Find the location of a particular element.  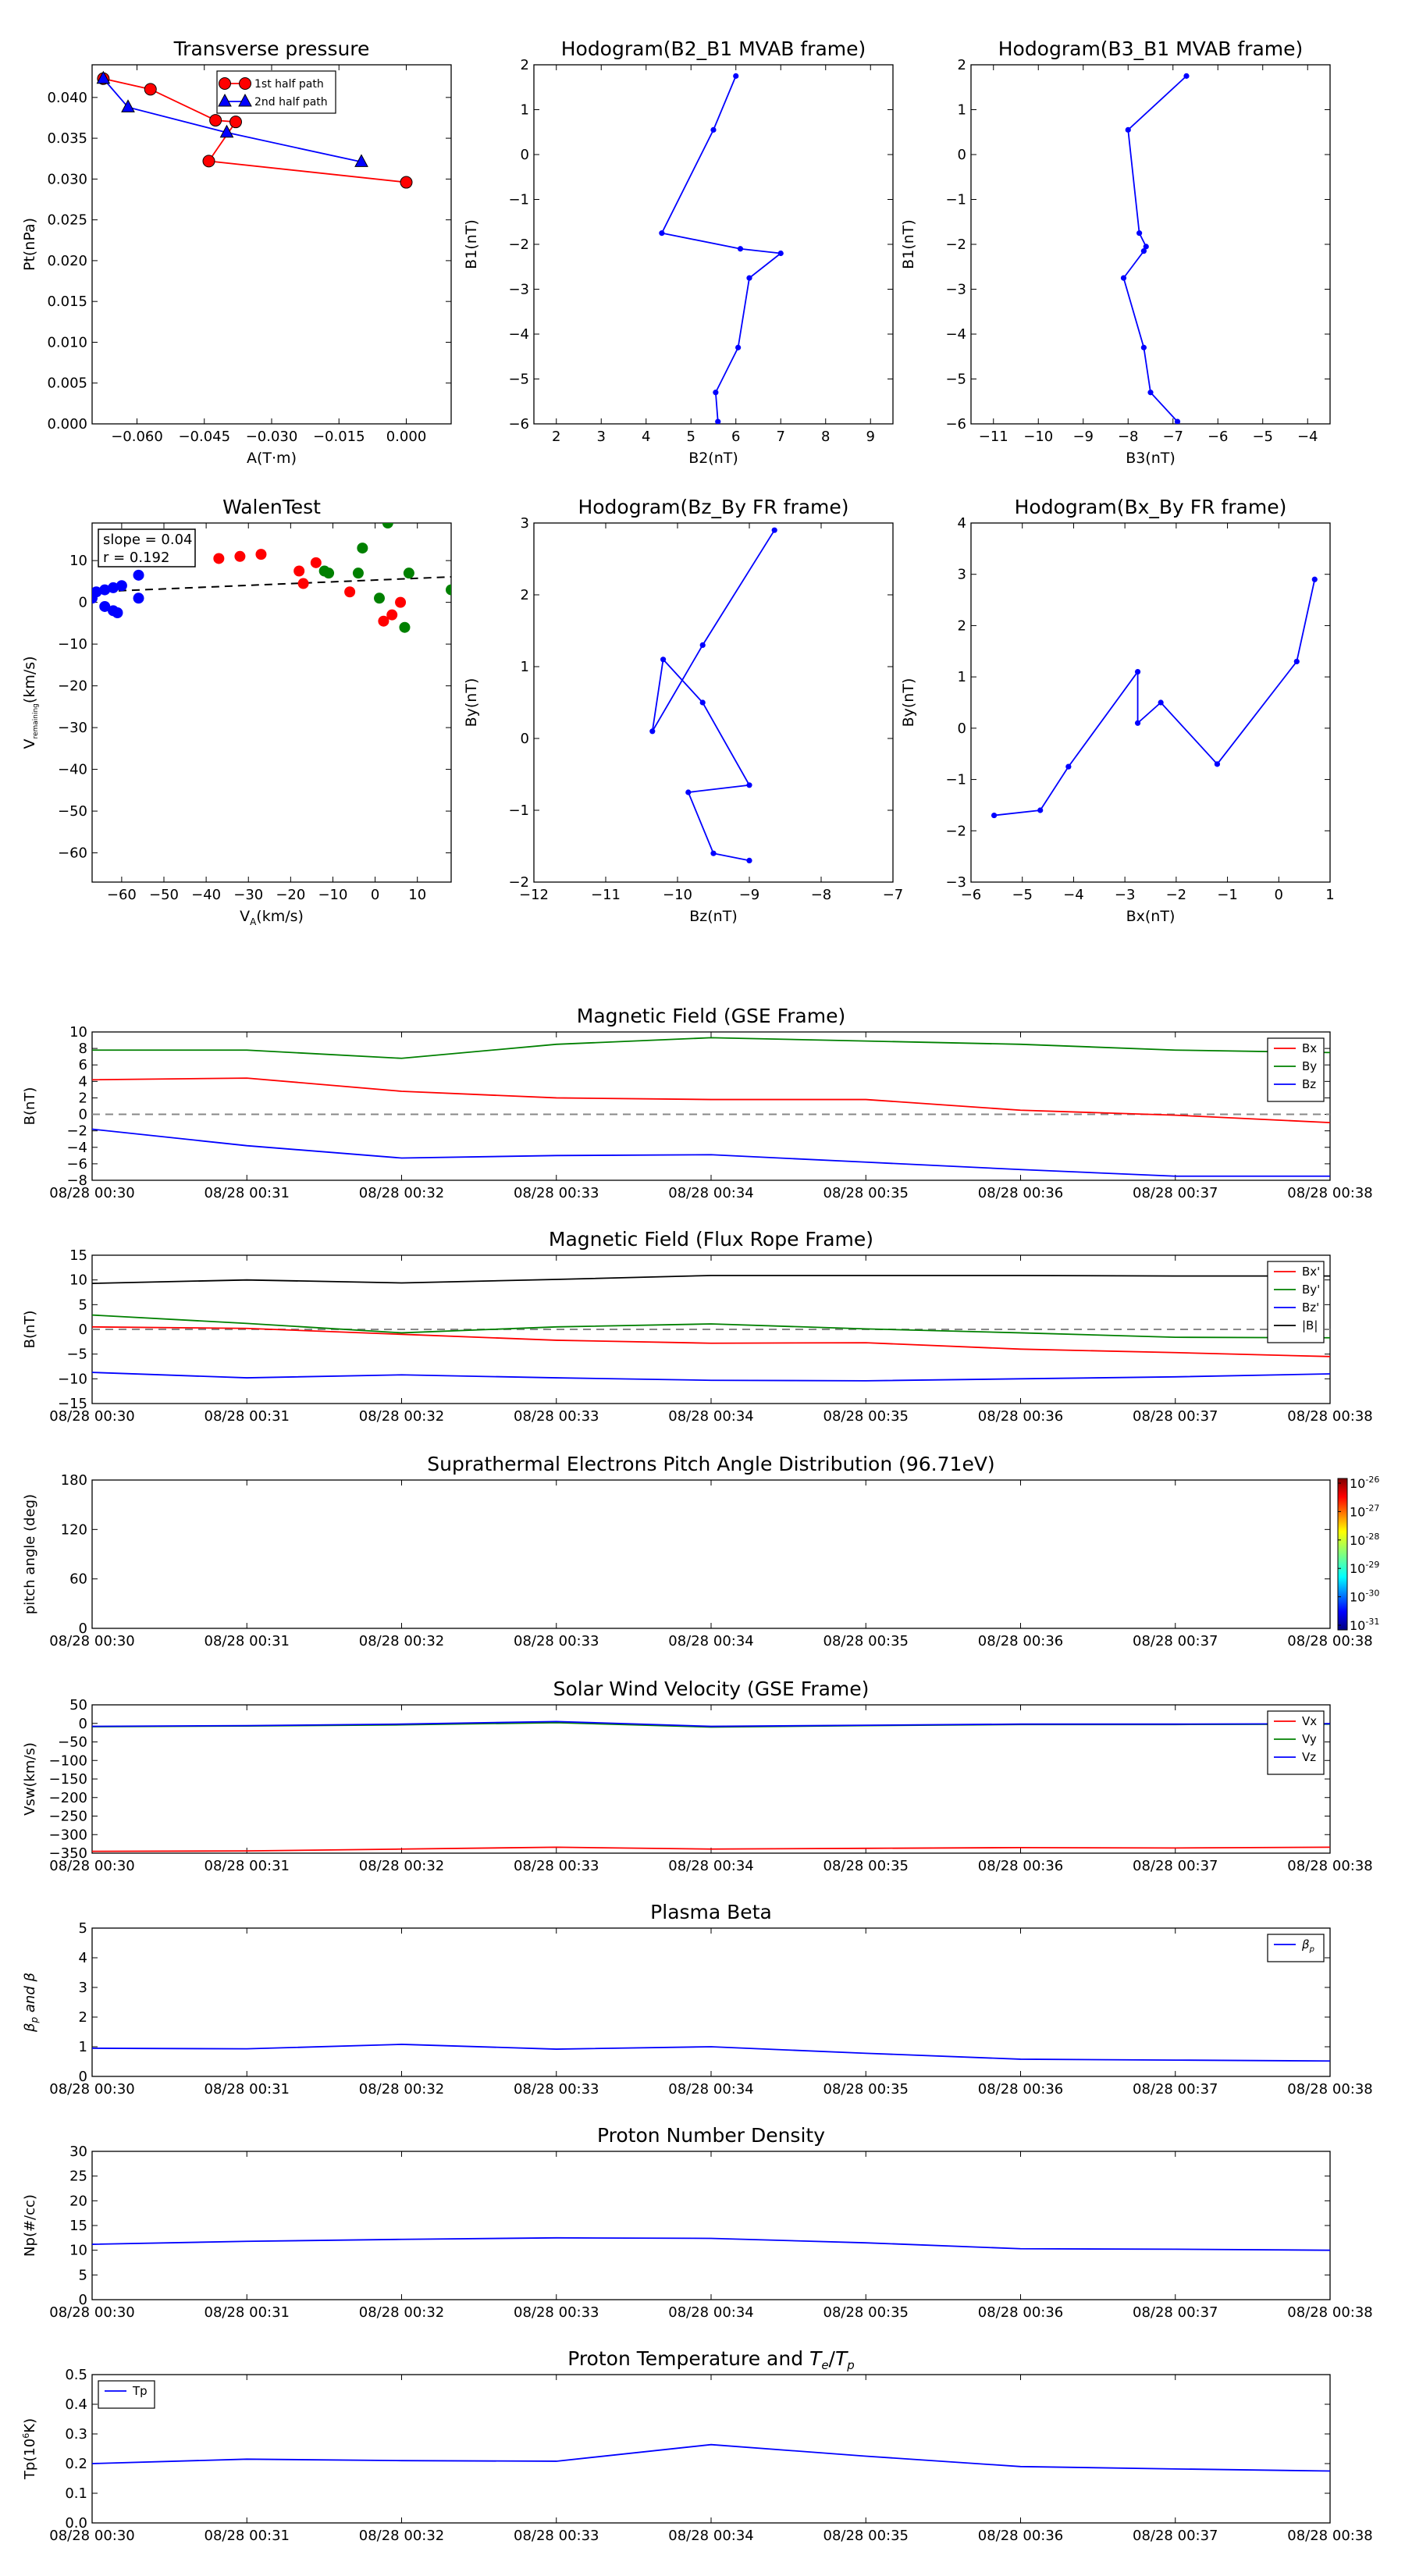

x-tick-label: 10 is located at coordinates (417, 895).